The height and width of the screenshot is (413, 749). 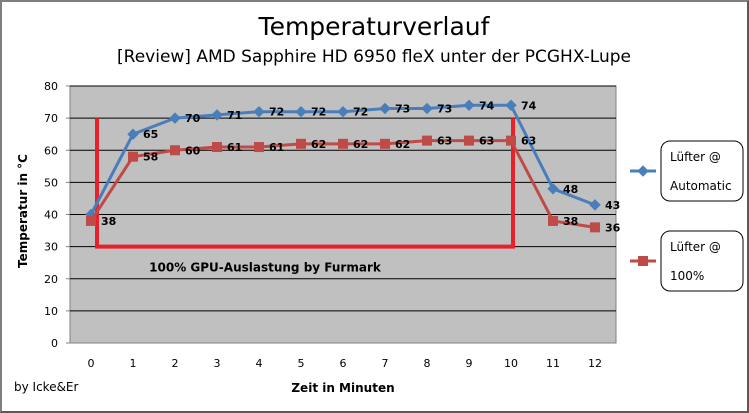 I want to click on y-tick-label: 40, so click(x=51, y=215).